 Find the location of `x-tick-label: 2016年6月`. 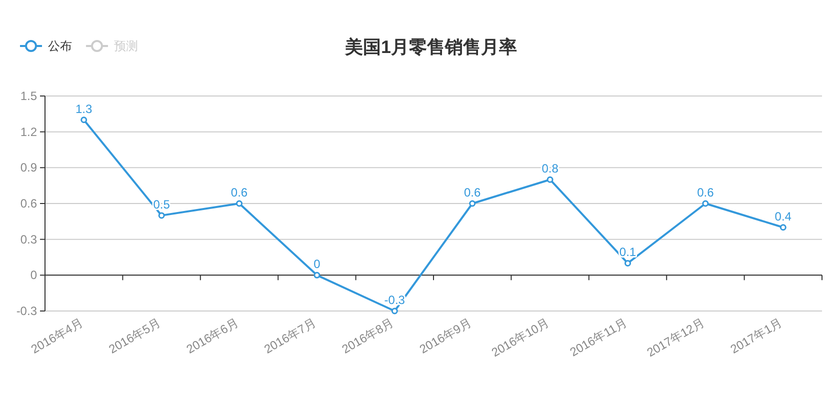

x-tick-label: 2016年6月 is located at coordinates (212, 335).